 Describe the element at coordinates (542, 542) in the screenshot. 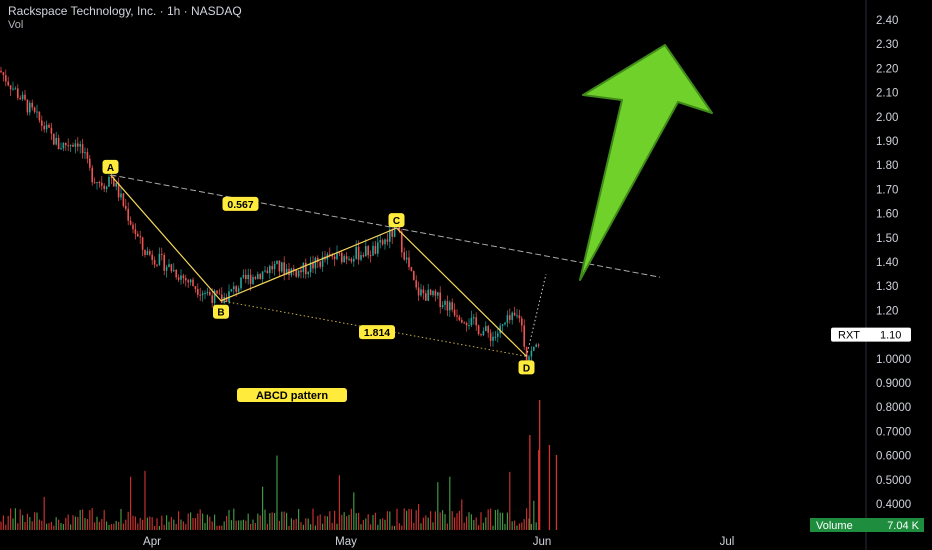

I see `x-tick-label: Jun` at that location.